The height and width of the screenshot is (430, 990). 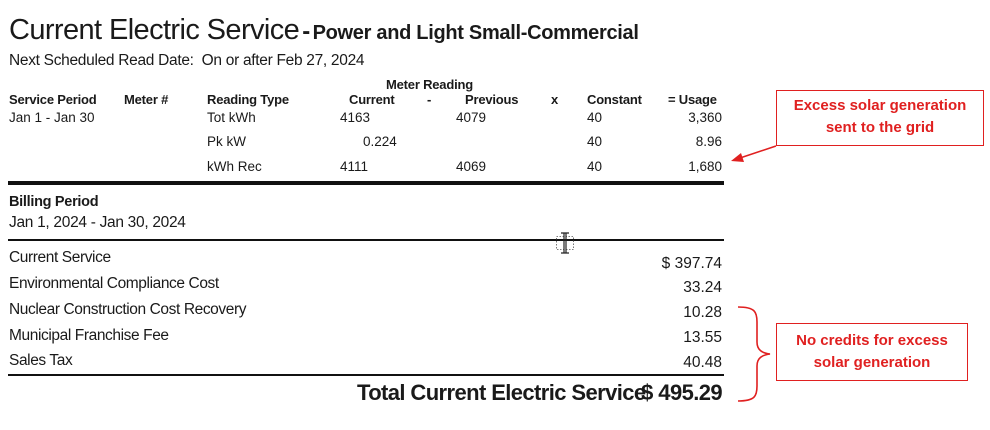 What do you see at coordinates (880, 118) in the screenshot?
I see `callout-solar-sent: Excess solar generation sent to the grid` at bounding box center [880, 118].